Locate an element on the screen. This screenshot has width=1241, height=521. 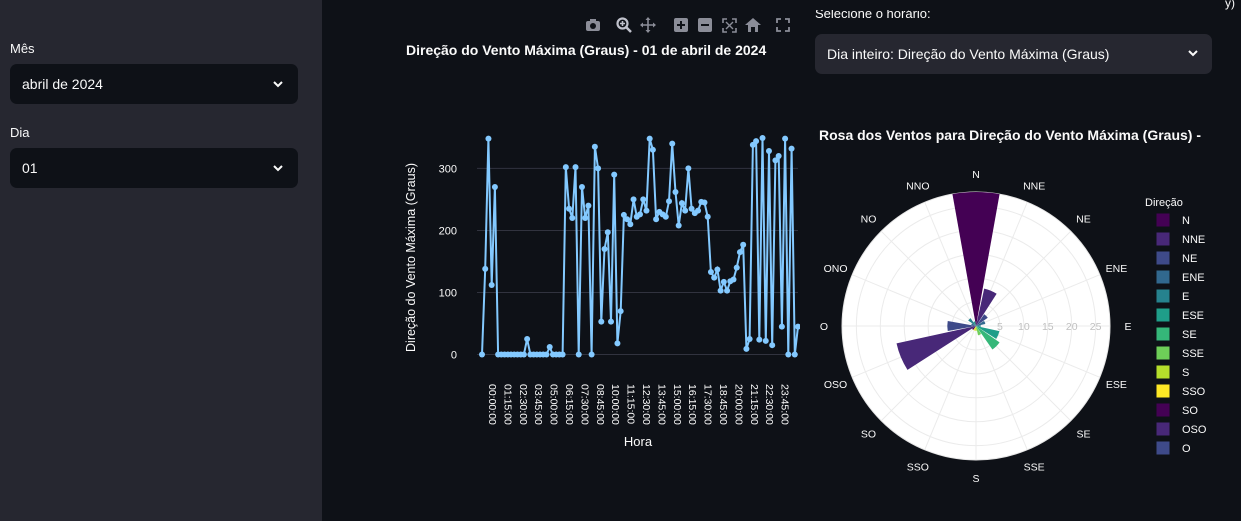
autoscale-icon is located at coordinates (729, 25).